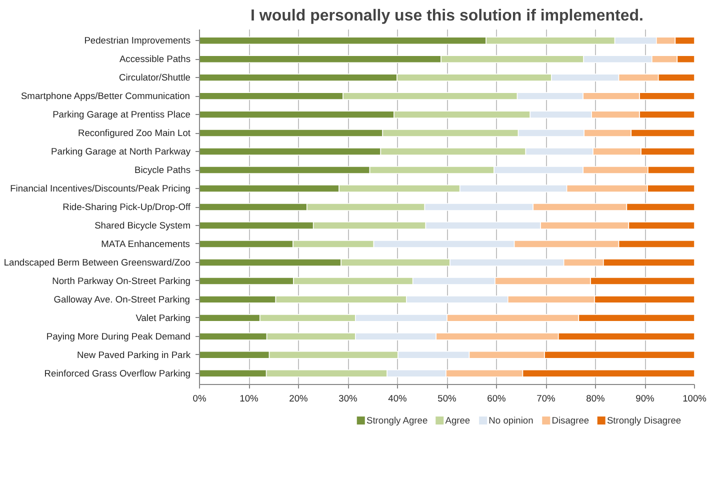 This screenshot has width=721, height=493. I want to click on x-tick-label: 100%, so click(694, 399).